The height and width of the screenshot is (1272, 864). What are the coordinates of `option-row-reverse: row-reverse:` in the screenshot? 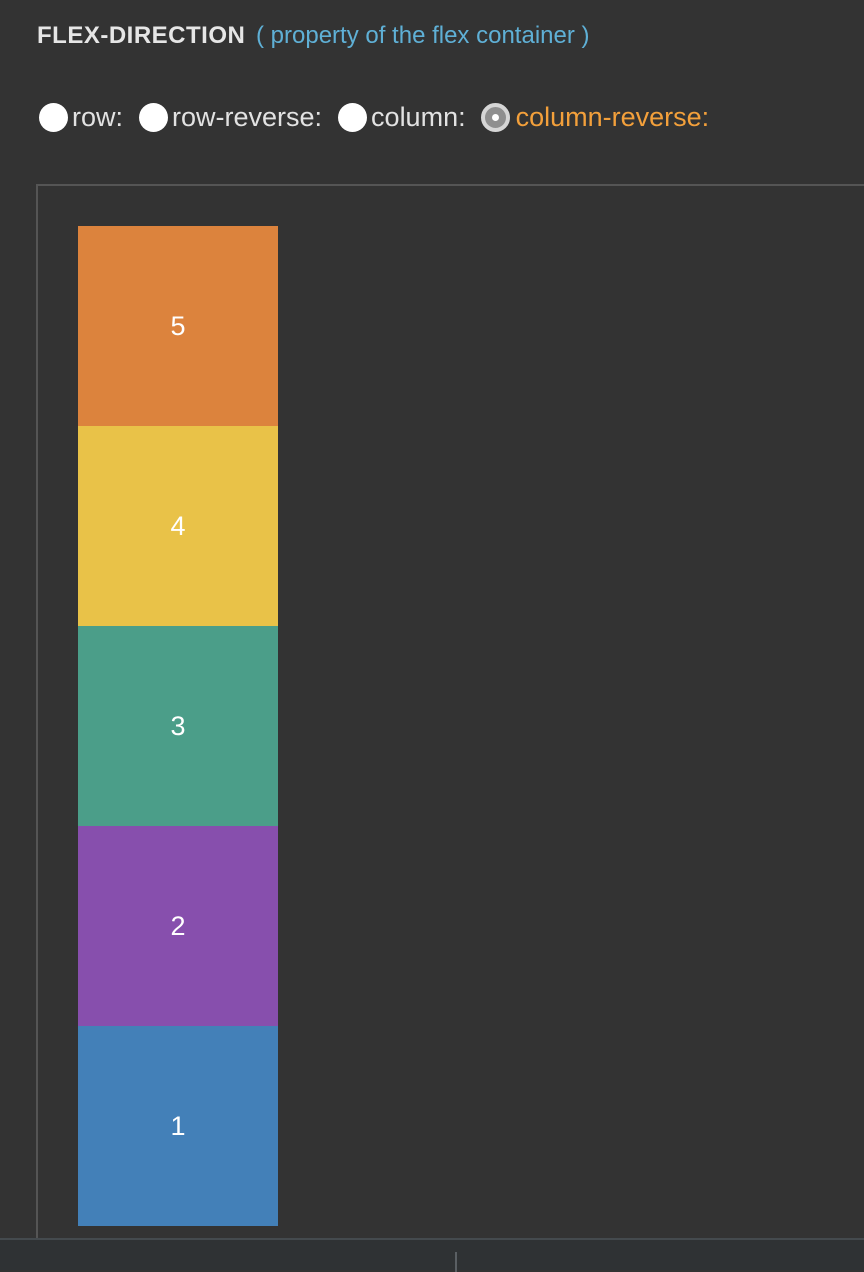 It's located at (230, 117).